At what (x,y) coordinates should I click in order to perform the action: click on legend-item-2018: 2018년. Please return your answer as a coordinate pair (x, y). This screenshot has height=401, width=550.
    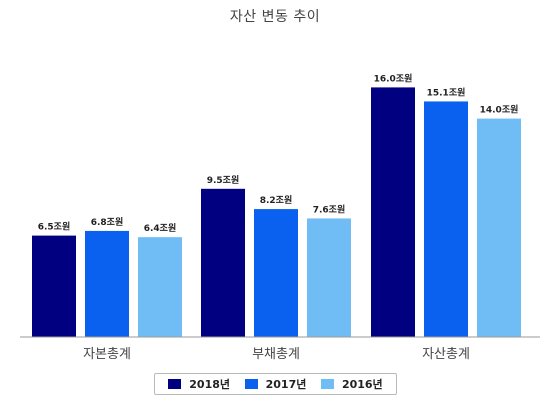
    Looking at the image, I should click on (199, 384).